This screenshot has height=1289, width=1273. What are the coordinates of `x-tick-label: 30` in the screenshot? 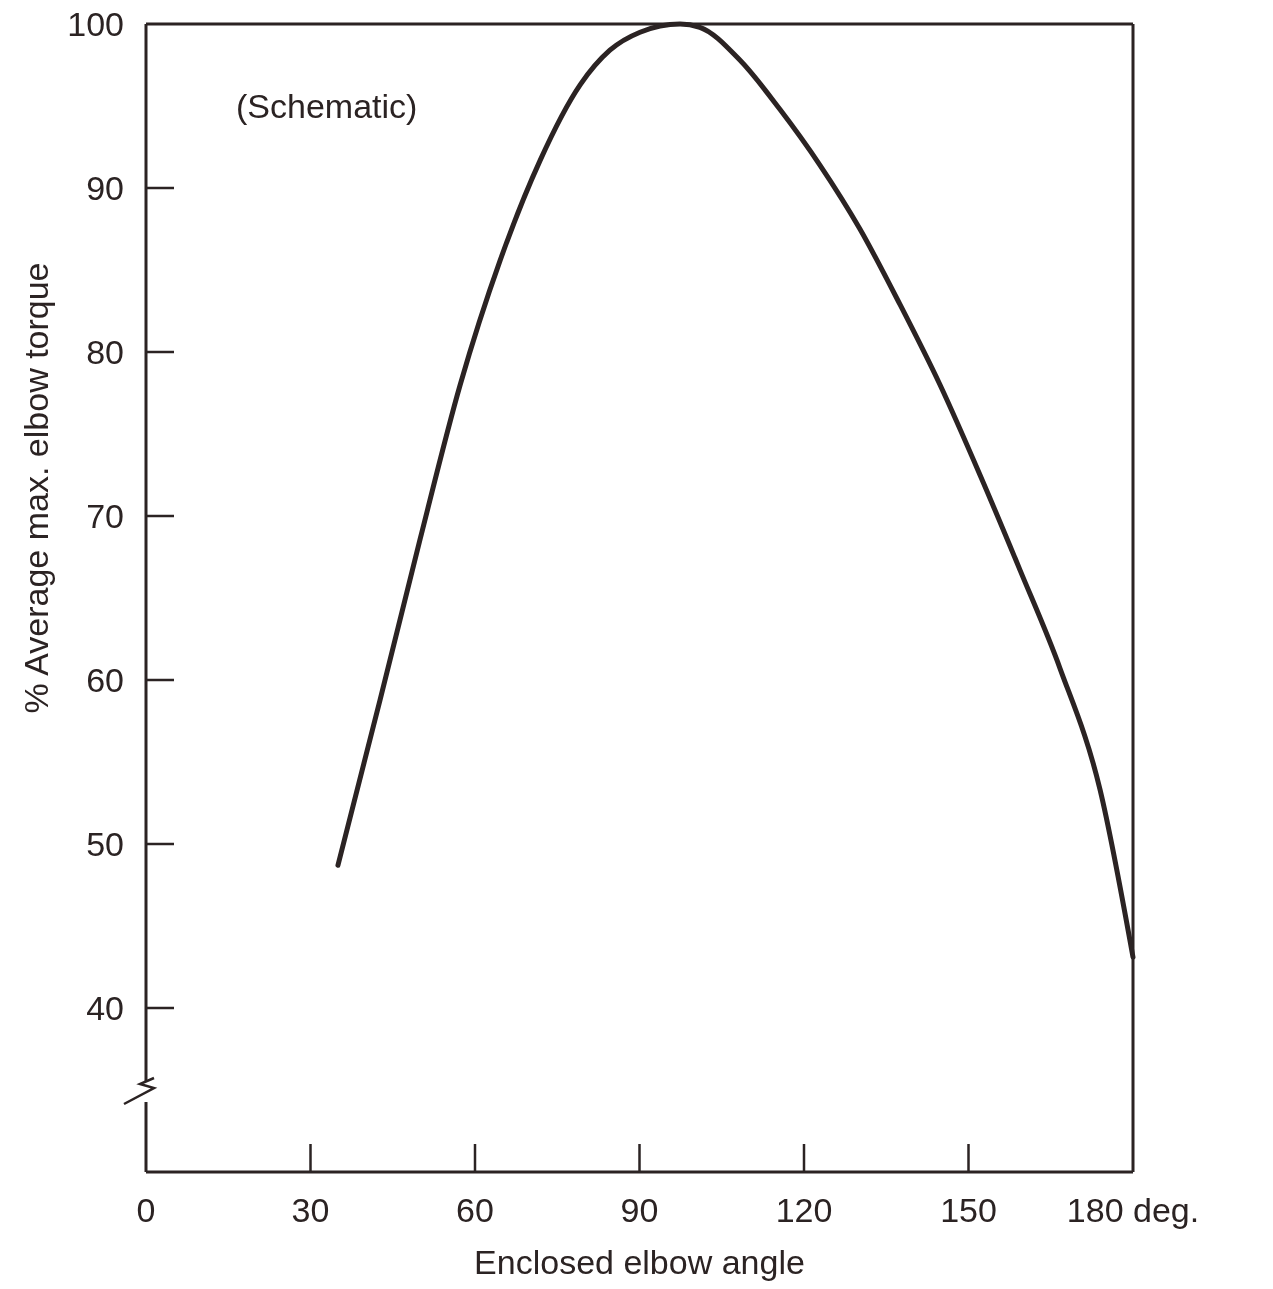 It's located at (310, 1210).